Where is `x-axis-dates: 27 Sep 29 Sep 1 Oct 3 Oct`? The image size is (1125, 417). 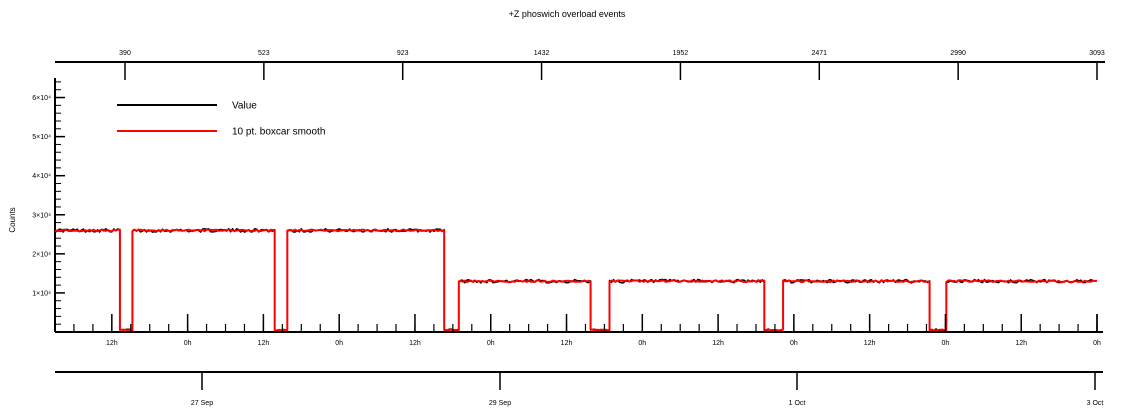
x-axis-dates: 27 Sep 29 Sep 1 Oct 3 Oct is located at coordinates (579, 389).